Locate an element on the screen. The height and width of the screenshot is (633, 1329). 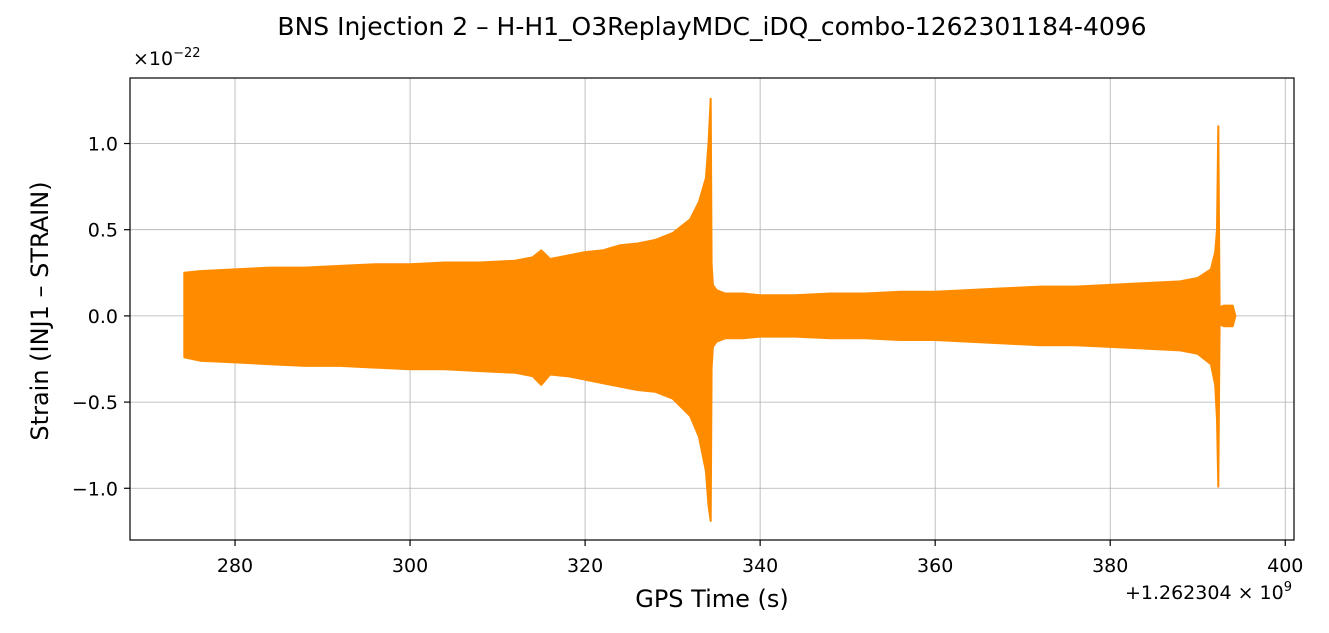
x-tick-label: 320 is located at coordinates (585, 566).